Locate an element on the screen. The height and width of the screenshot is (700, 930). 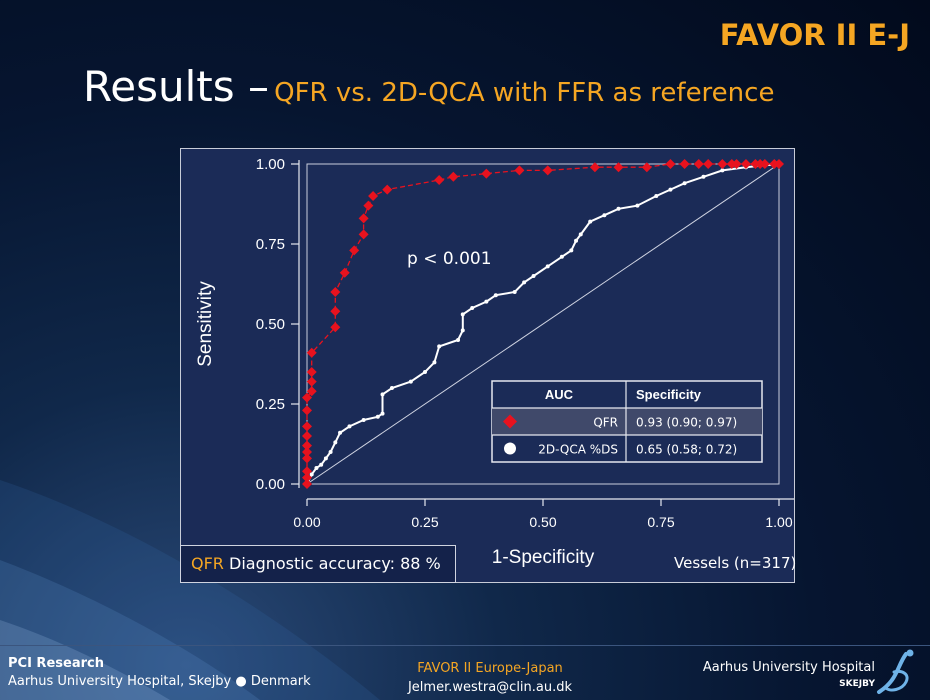
hospital-logo-icon is located at coordinates (895, 671).